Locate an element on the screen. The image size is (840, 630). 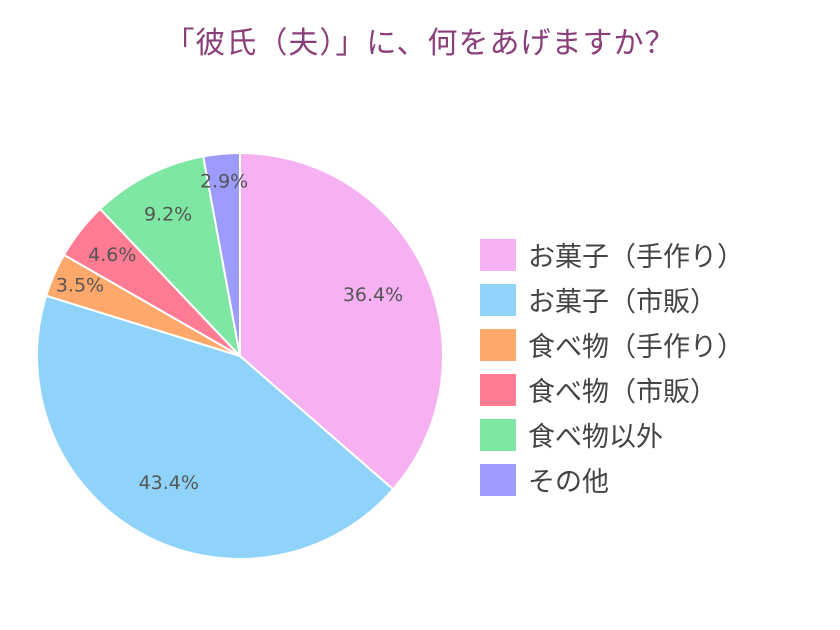
legend: お菓子（手作り） お菓子（市販） 食べ物（手作り） 食べ物（市販） 食べ物以外その他 is located at coordinates (612, 367).